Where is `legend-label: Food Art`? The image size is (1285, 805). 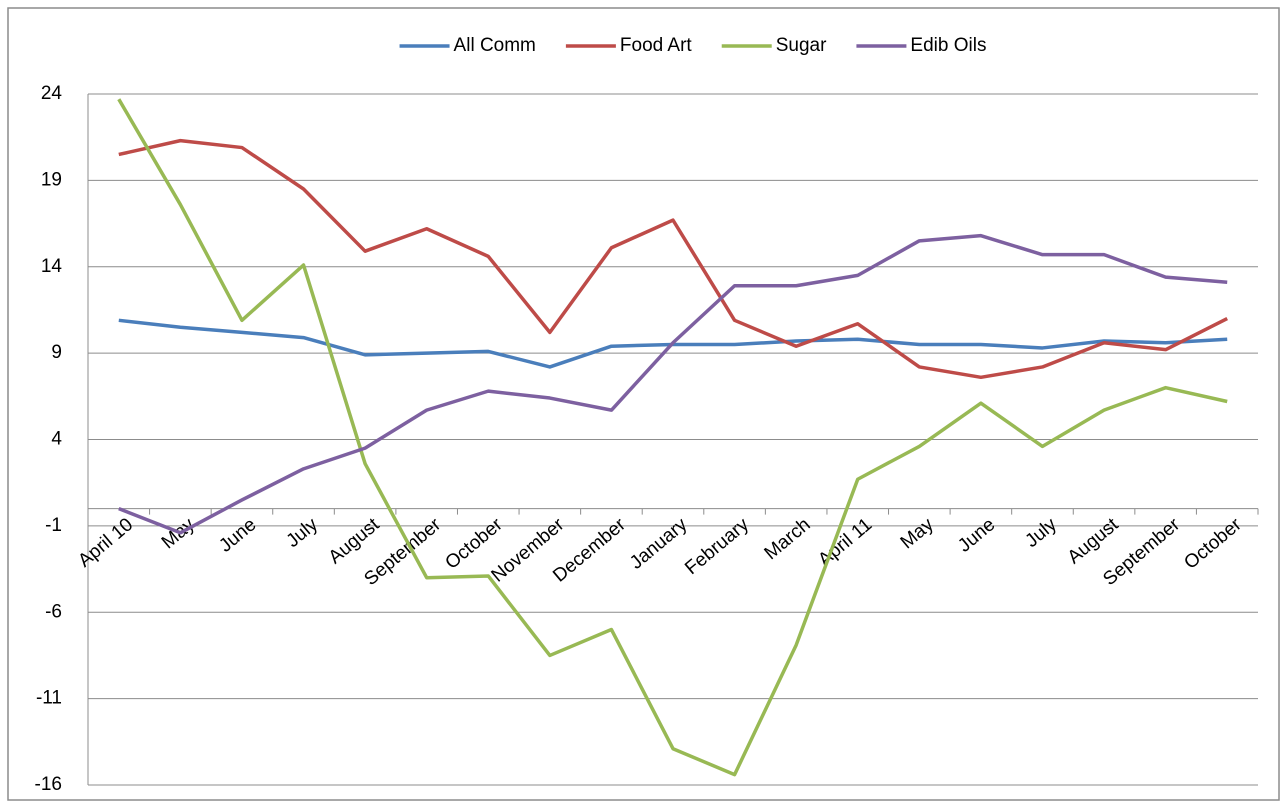
legend-label: Food Art is located at coordinates (656, 45).